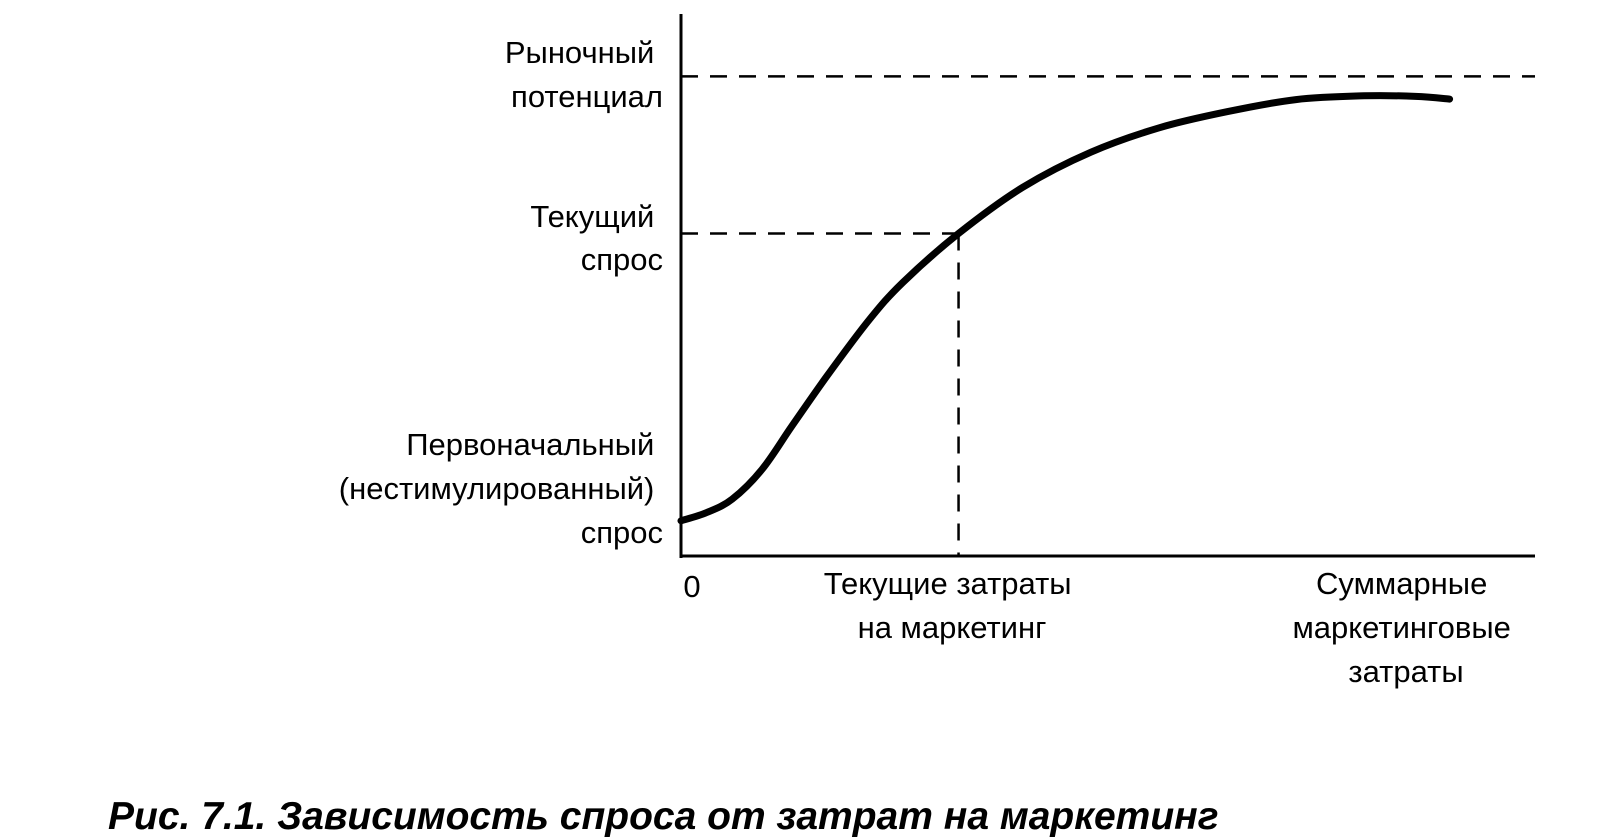 This screenshot has width=1616, height=840. What do you see at coordinates (530, 444) in the screenshot?
I see `primary-demand-label-line-1: Первоначальный` at bounding box center [530, 444].